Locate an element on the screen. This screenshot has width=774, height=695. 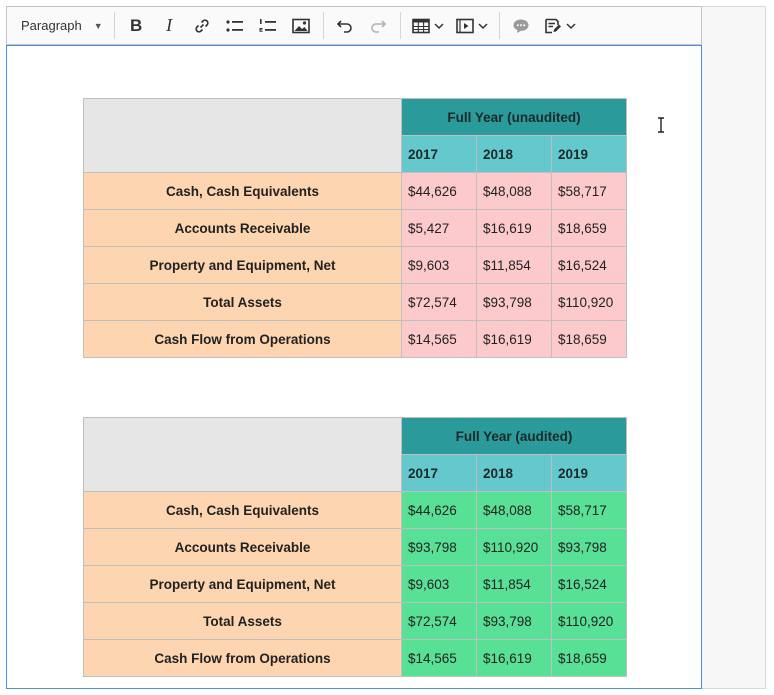
text-cursor-icon is located at coordinates (661, 125).